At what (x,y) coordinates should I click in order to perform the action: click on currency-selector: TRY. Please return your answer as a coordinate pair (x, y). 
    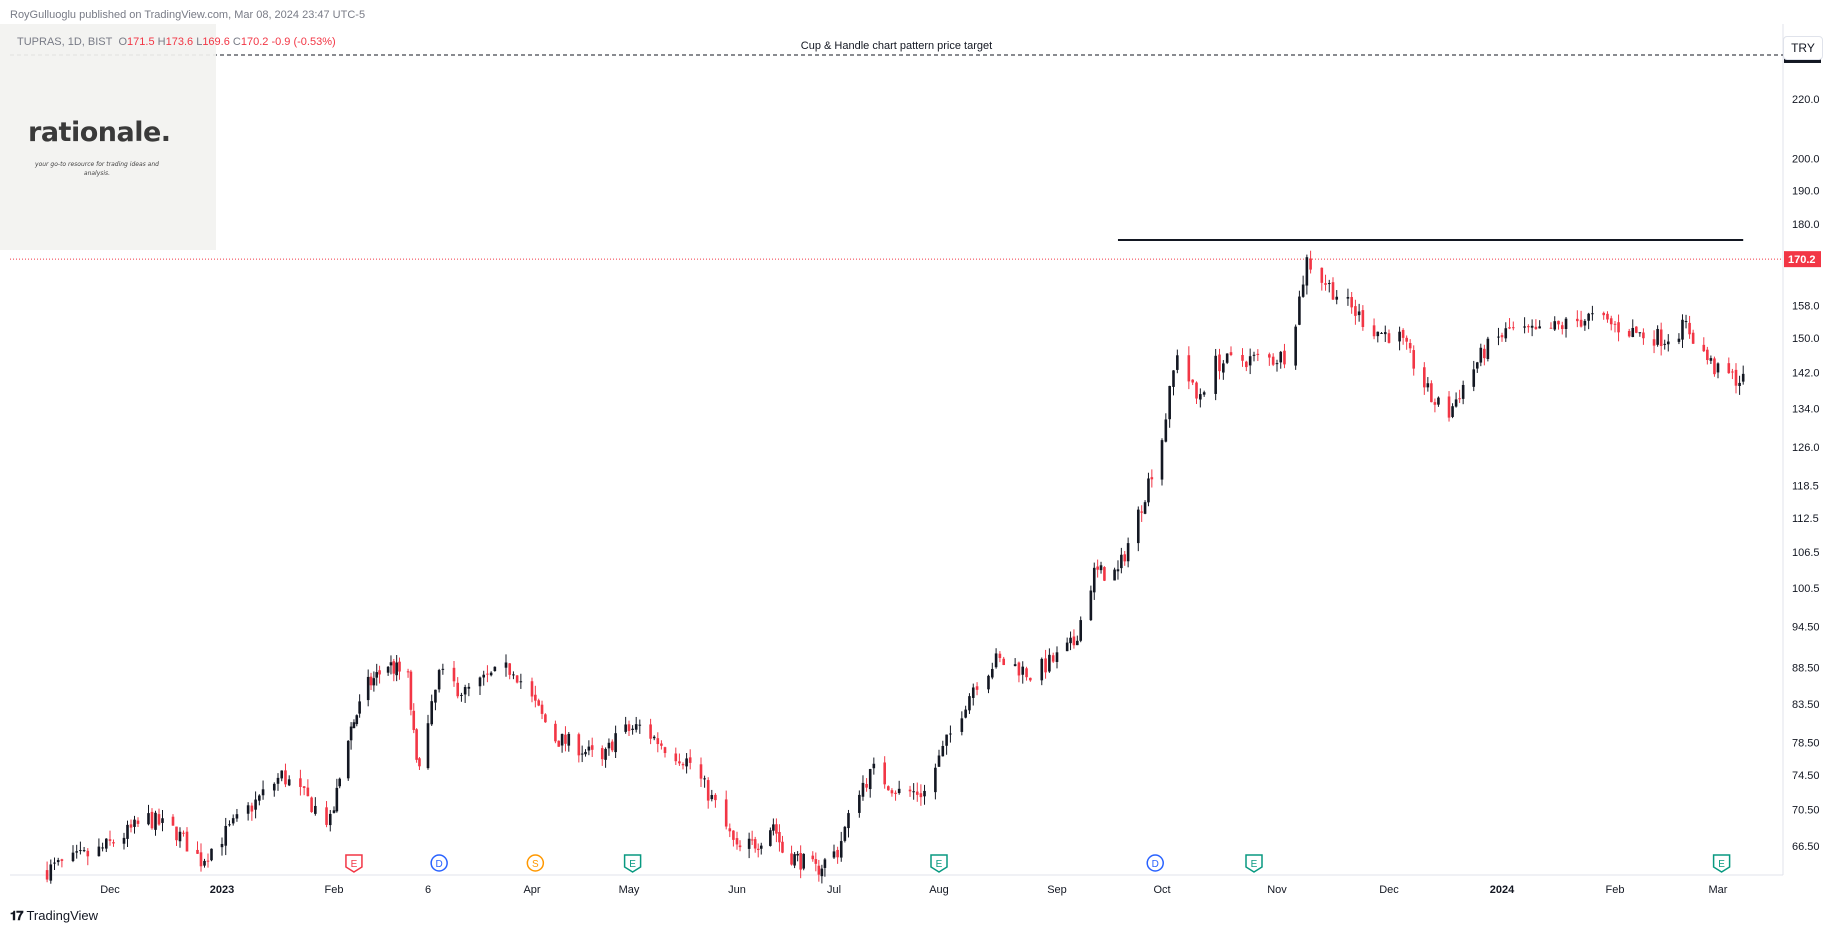
    Looking at the image, I should click on (1803, 48).